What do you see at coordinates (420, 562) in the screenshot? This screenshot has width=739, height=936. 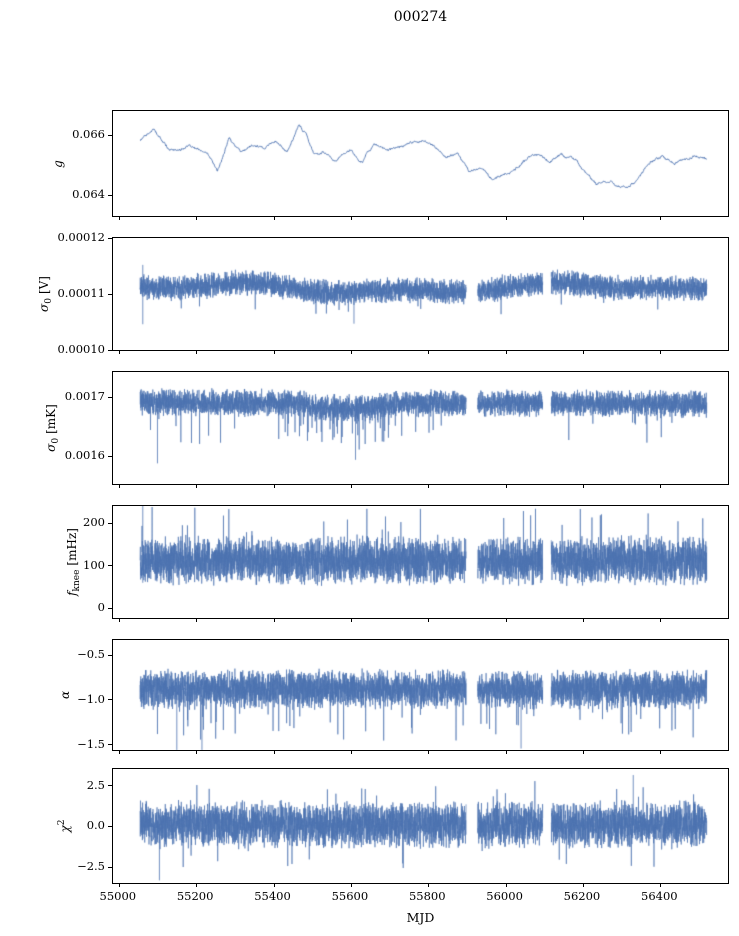 I see `plot-canvas-fknee` at bounding box center [420, 562].